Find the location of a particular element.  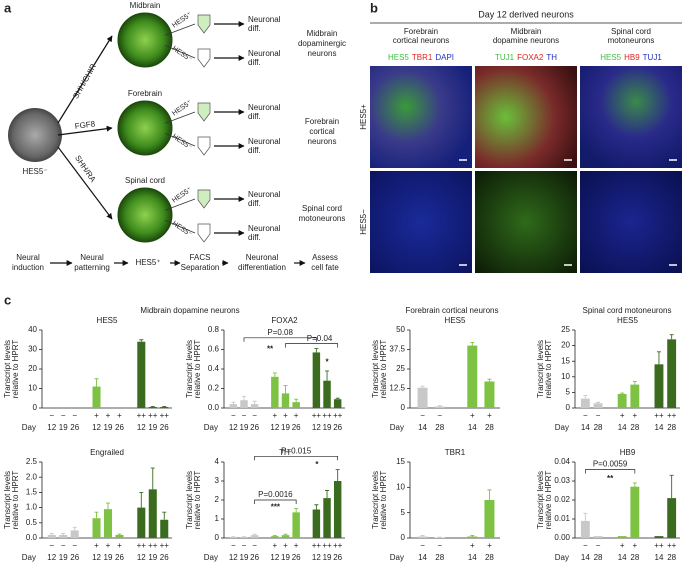

x-tick-label: 28 is located at coordinates (634, 427).